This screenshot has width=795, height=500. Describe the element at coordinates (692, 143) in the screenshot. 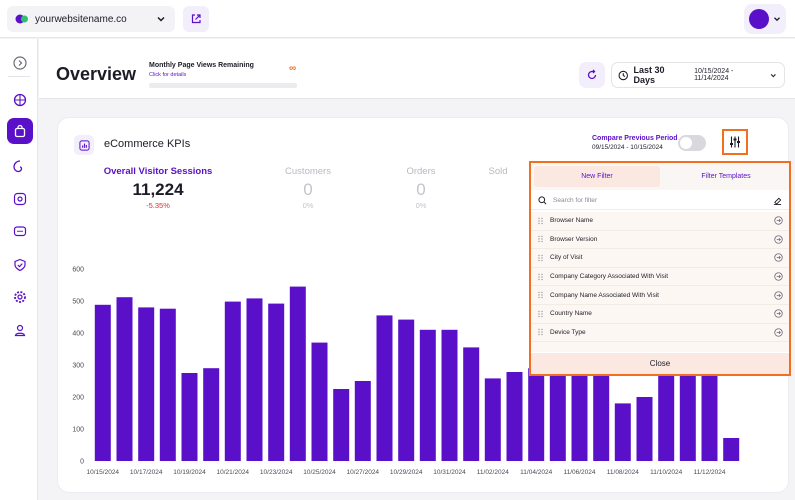

I see `compare-period-toggle` at that location.